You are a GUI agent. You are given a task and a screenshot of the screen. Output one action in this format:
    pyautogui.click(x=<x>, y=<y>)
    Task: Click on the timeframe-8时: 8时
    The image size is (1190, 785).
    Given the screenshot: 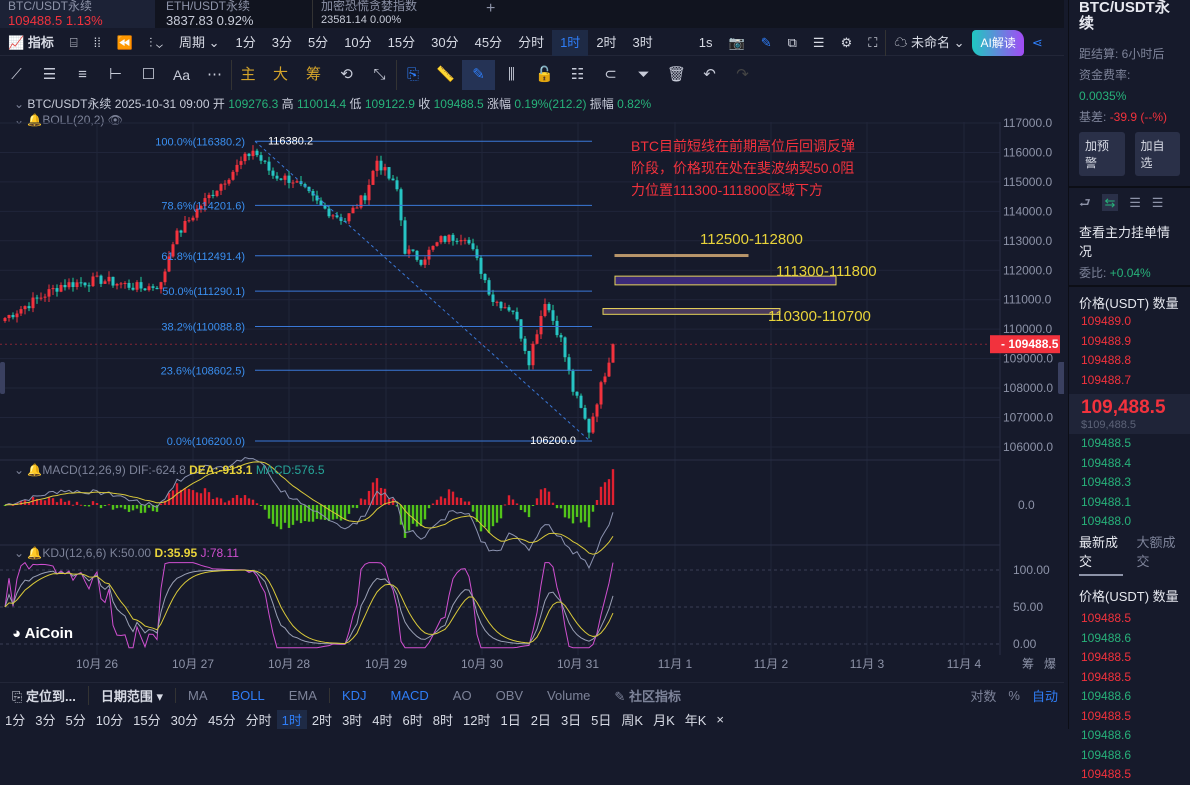 What is the action you would take?
    pyautogui.click(x=442, y=720)
    